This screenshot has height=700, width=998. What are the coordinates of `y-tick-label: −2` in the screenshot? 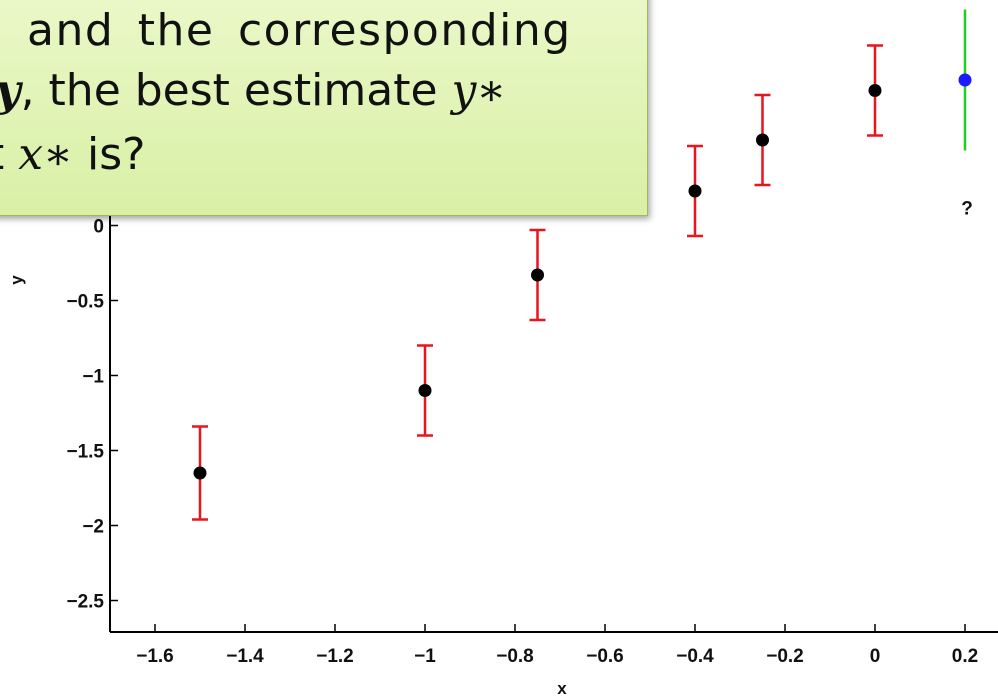 It's located at (93, 527).